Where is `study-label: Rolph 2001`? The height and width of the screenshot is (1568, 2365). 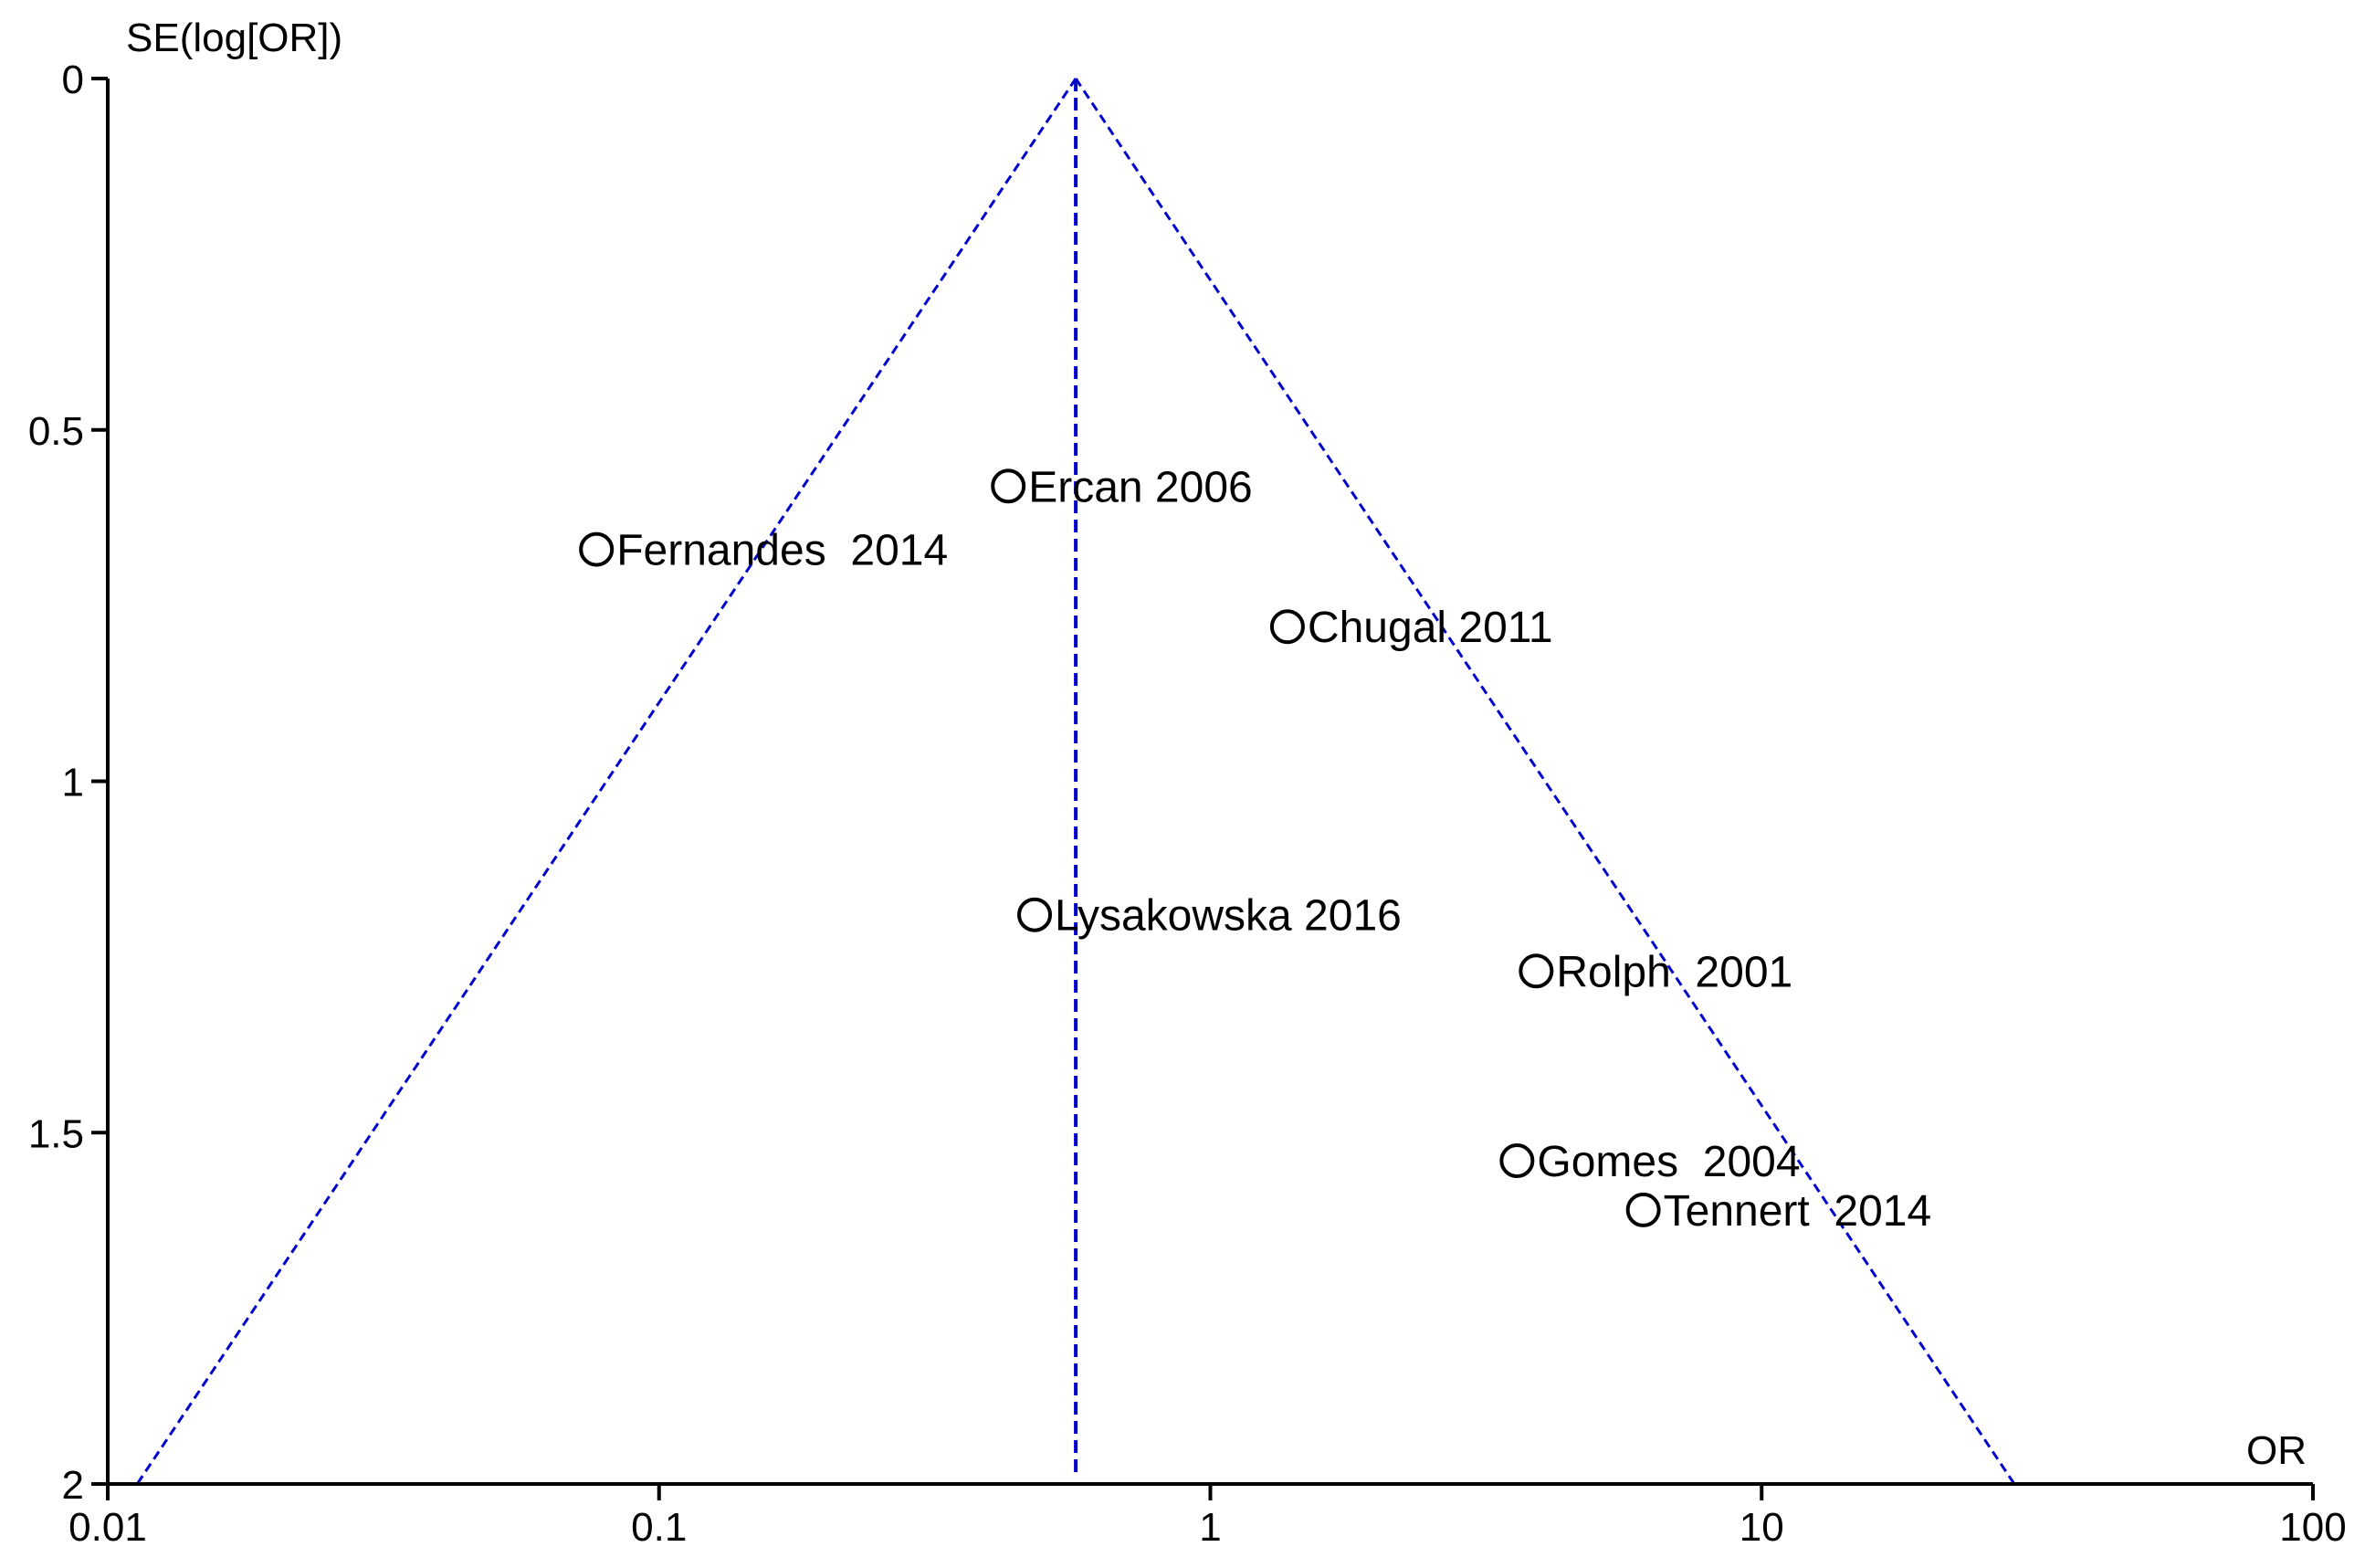
study-label: Rolph 2001 is located at coordinates (1674, 972).